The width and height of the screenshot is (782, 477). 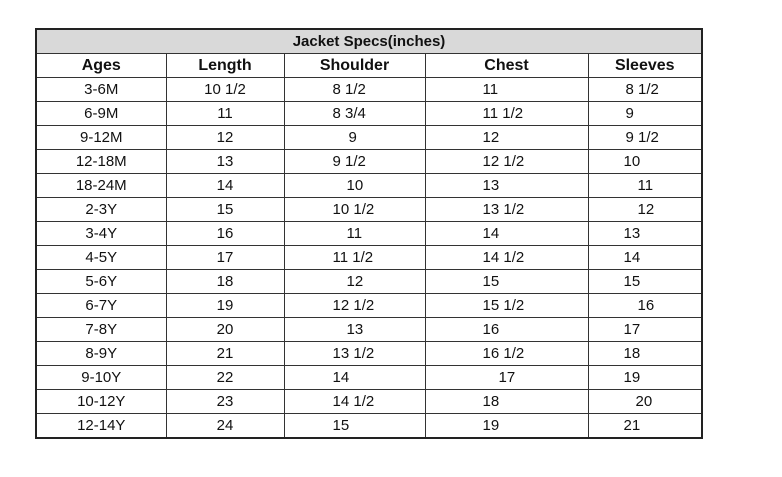 What do you see at coordinates (354, 137) in the screenshot?
I see `cell-shoulder: 9` at bounding box center [354, 137].